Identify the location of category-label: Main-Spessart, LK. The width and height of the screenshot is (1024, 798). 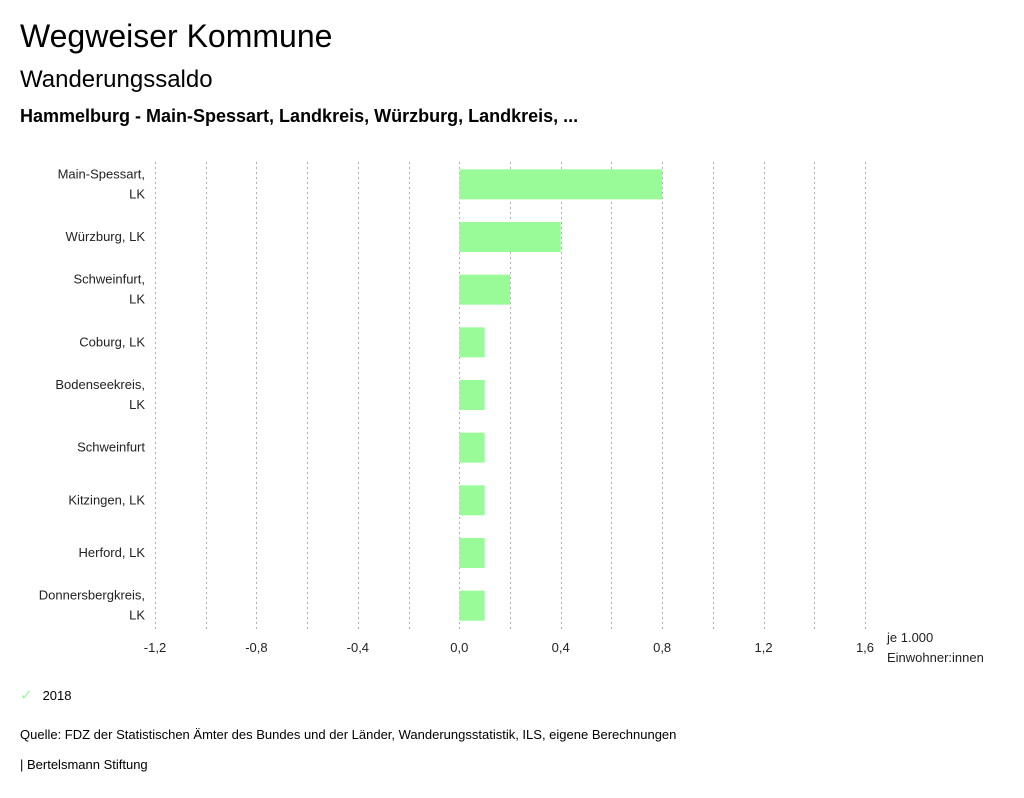
(102, 183).